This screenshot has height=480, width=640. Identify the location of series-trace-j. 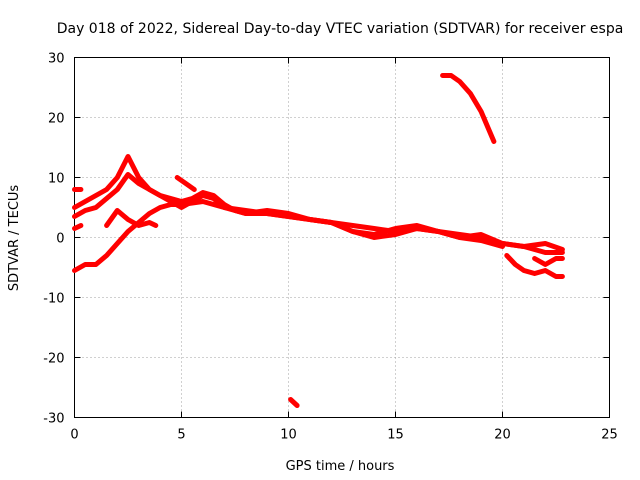
(534, 266).